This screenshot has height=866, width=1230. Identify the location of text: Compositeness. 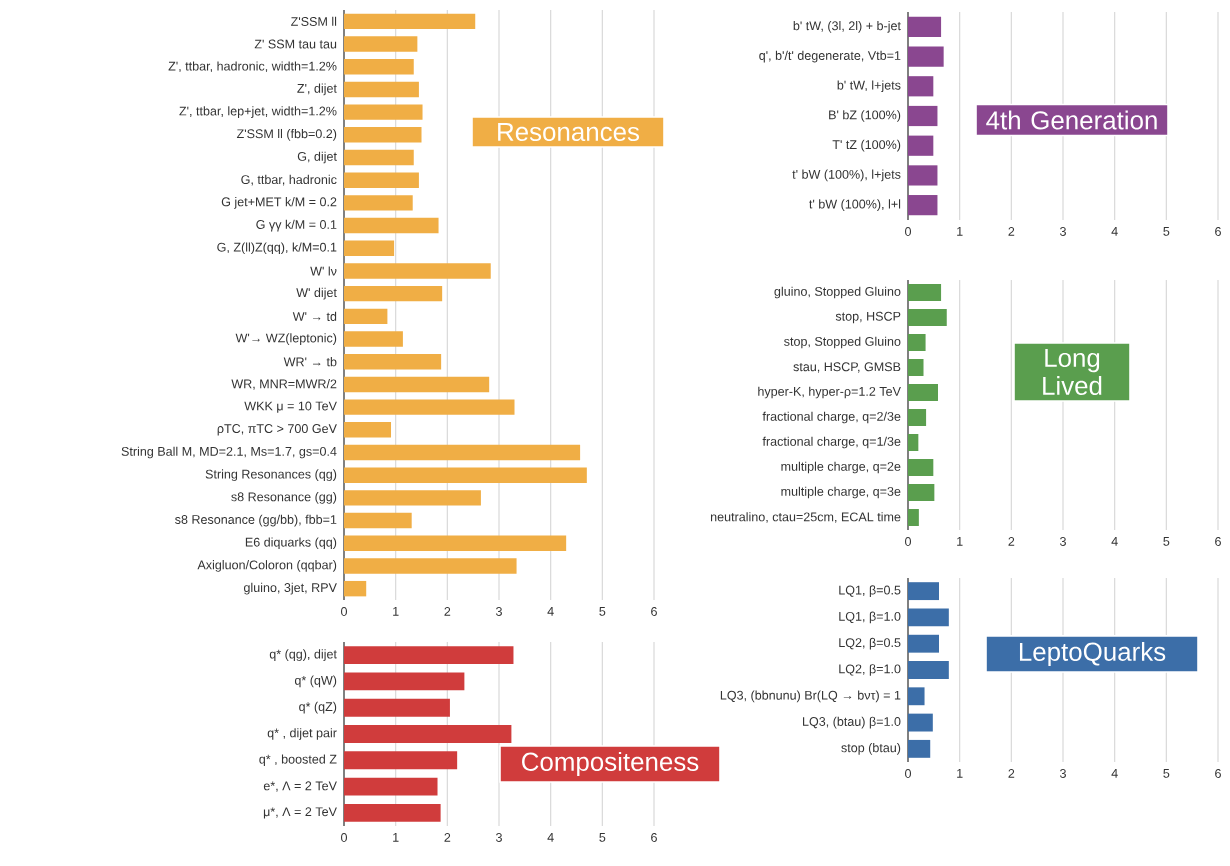
(610, 764).